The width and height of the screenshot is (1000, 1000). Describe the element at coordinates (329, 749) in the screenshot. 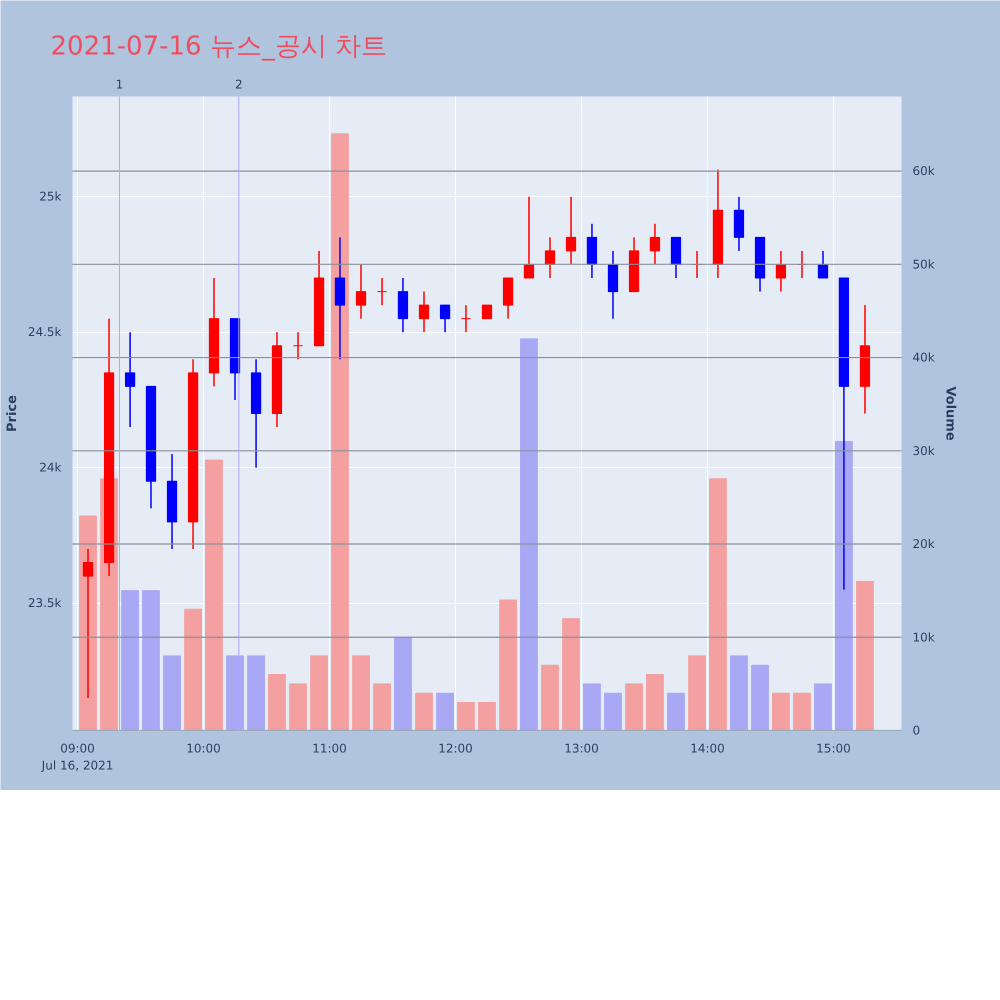

I see `x-tick-label: 11:00` at that location.